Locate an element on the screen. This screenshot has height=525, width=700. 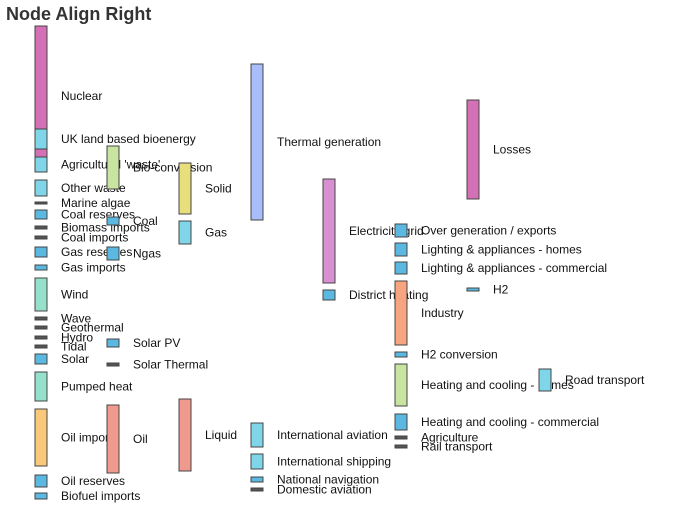
node-rail-transport: Rail transport is located at coordinates (443, 447).